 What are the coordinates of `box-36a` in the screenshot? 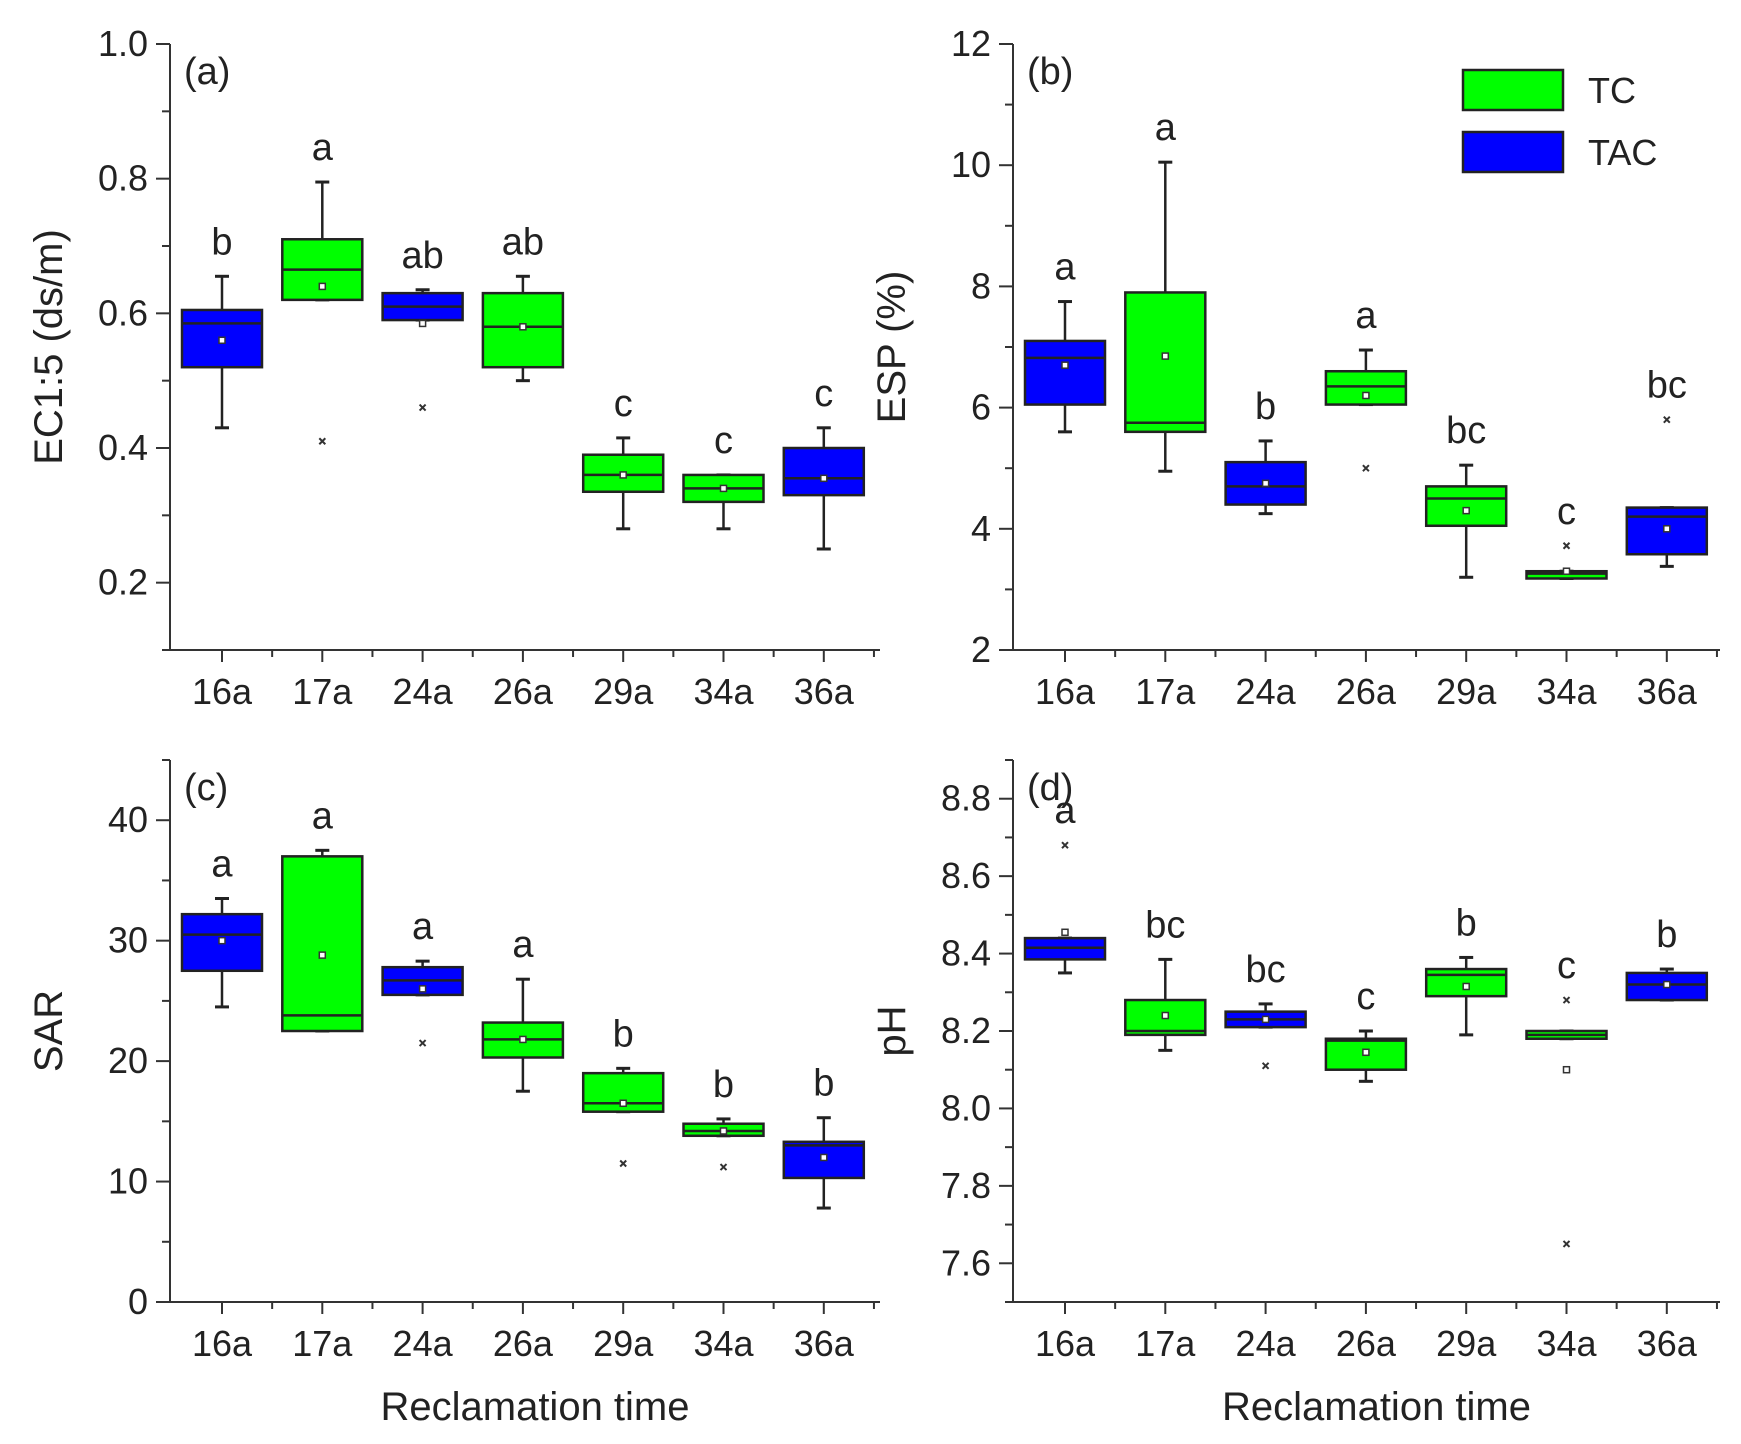 It's located at (824, 471).